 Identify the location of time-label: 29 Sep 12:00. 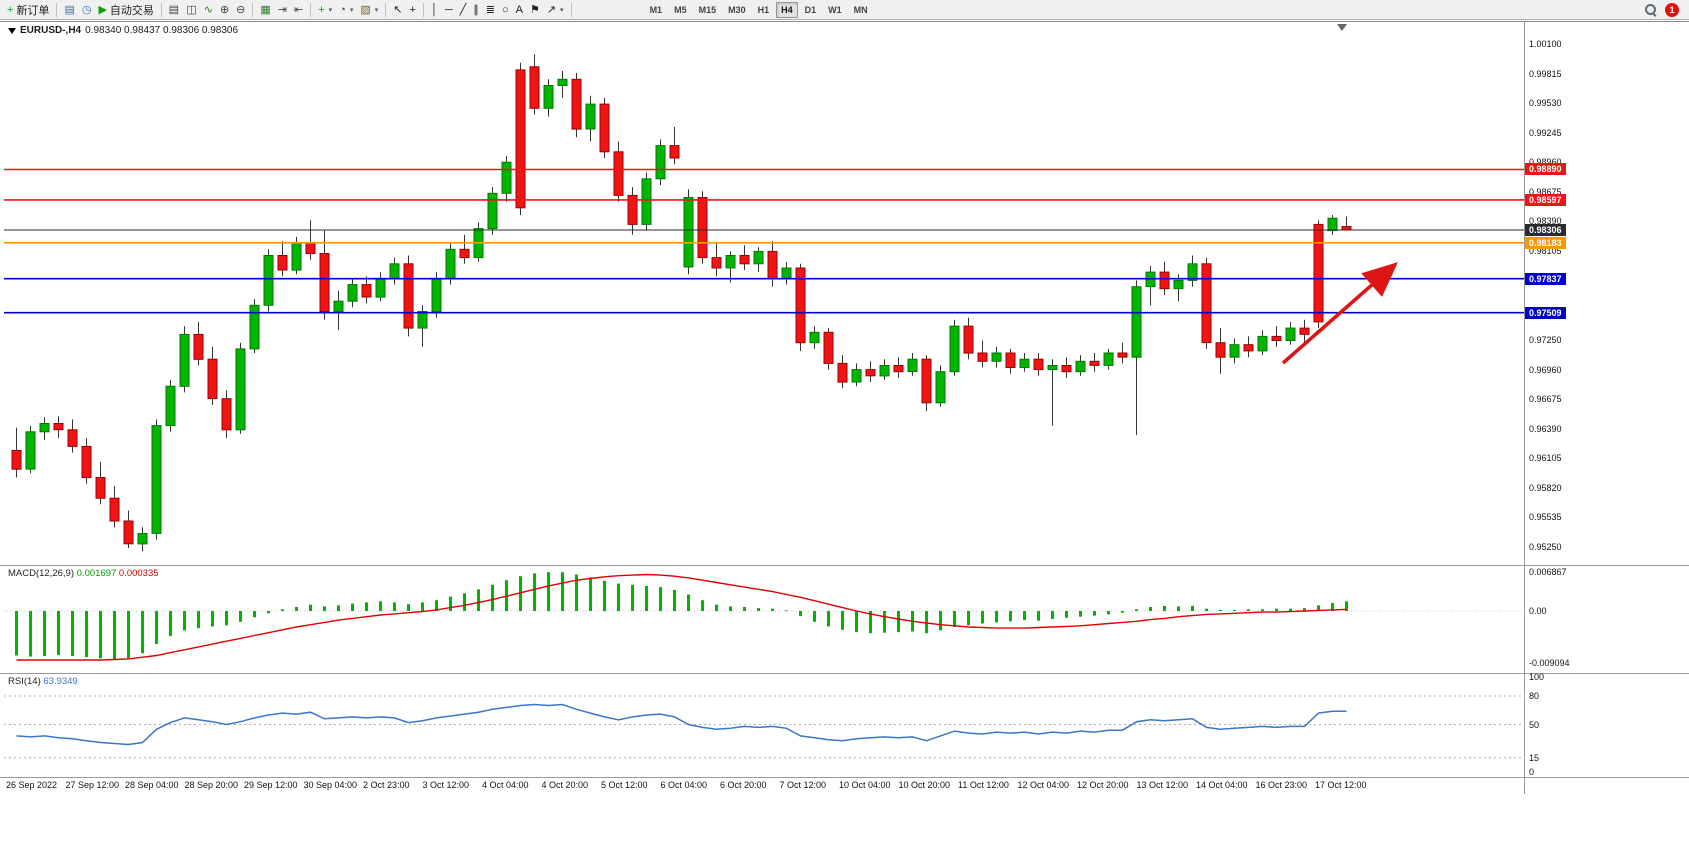
(271, 785).